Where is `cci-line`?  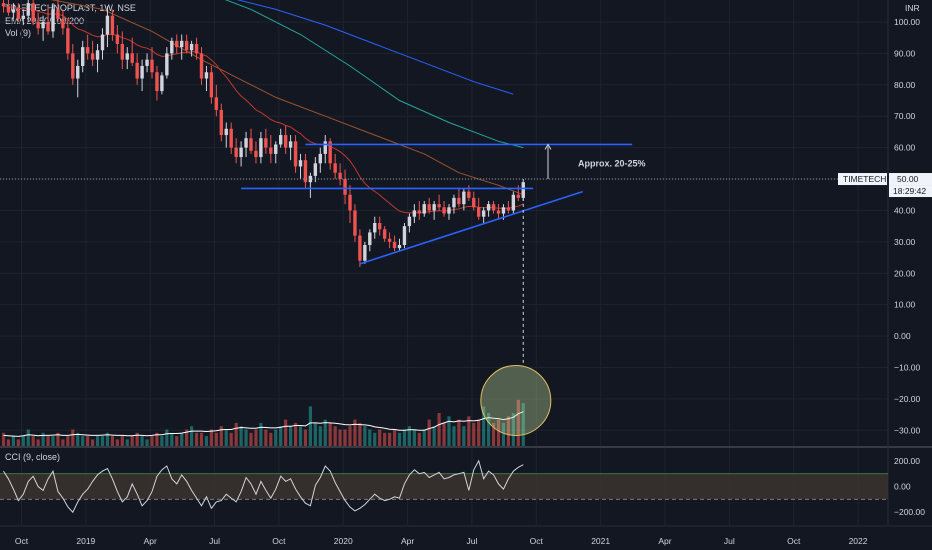
cci-line is located at coordinates (263, 486).